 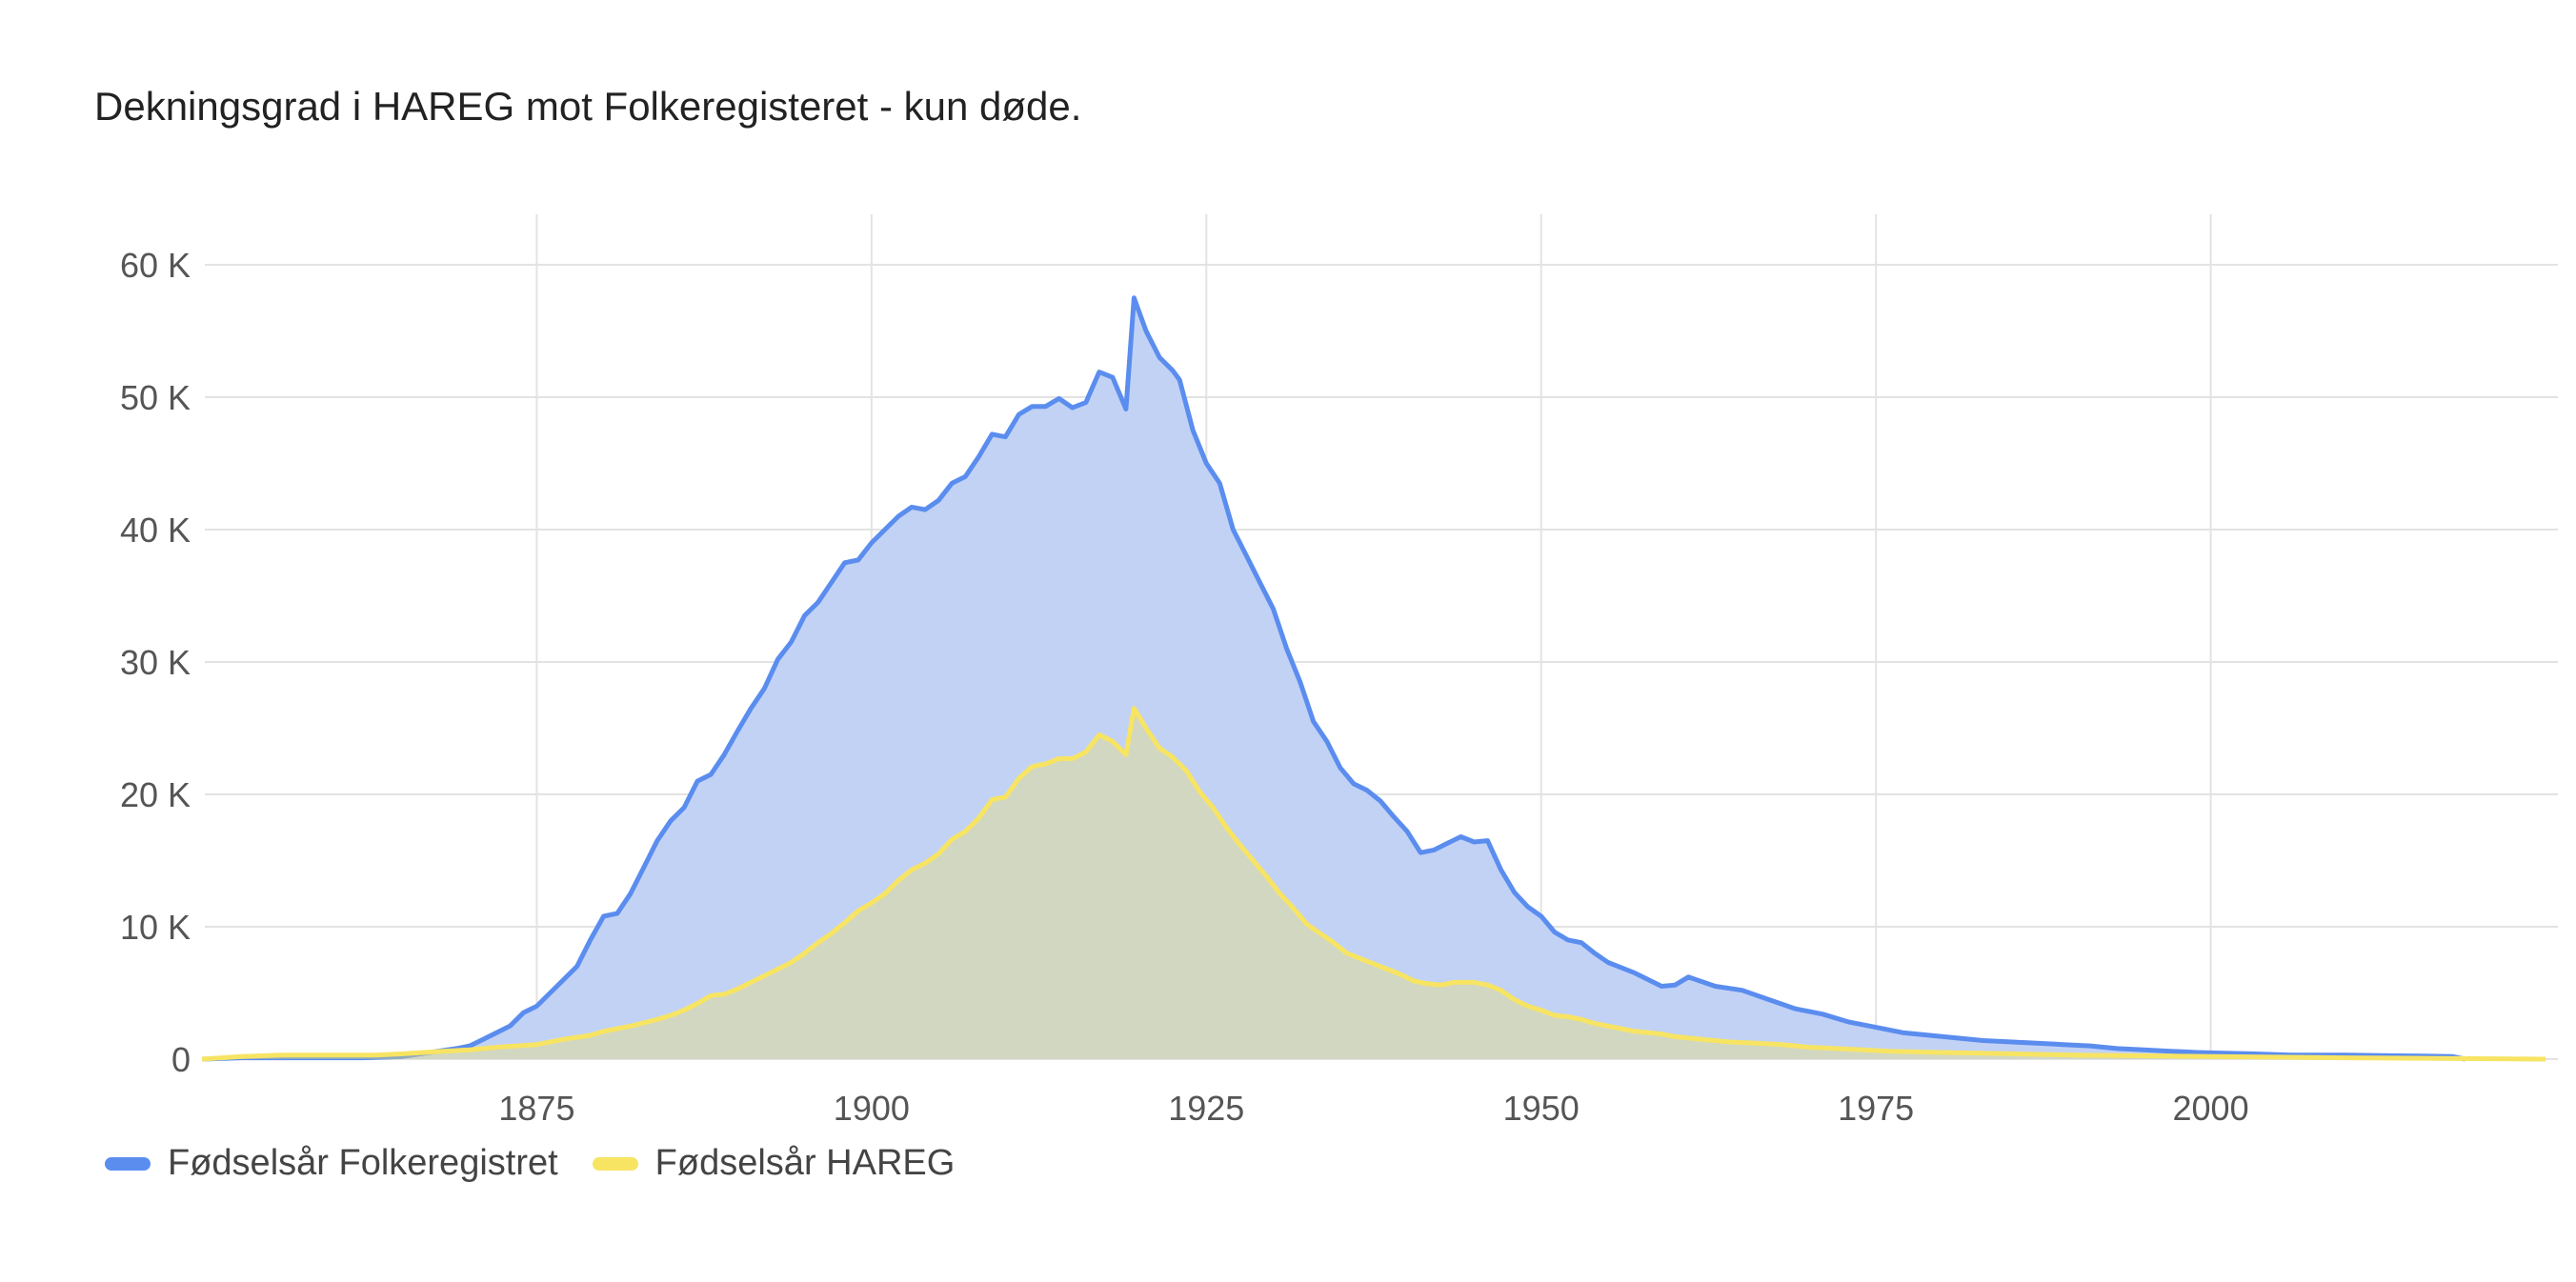 What do you see at coordinates (1876, 1108) in the screenshot?
I see `x-tick-label: 1975` at bounding box center [1876, 1108].